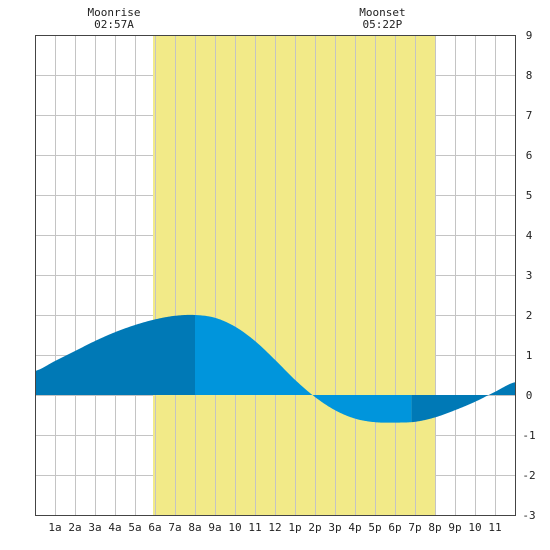 The width and height of the screenshot is (550, 550). What do you see at coordinates (454, 527) in the screenshot?
I see `x-tick-label: 9p` at bounding box center [454, 527].